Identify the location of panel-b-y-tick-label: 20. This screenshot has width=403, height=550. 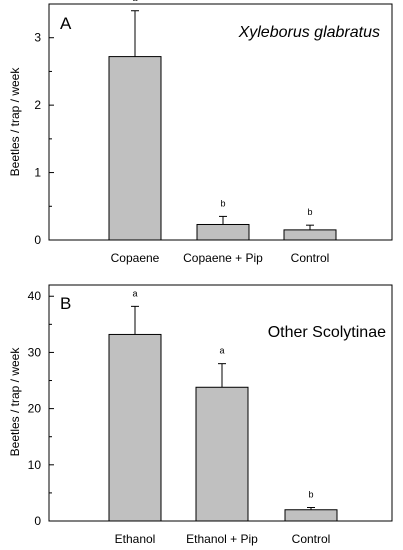
(35, 409).